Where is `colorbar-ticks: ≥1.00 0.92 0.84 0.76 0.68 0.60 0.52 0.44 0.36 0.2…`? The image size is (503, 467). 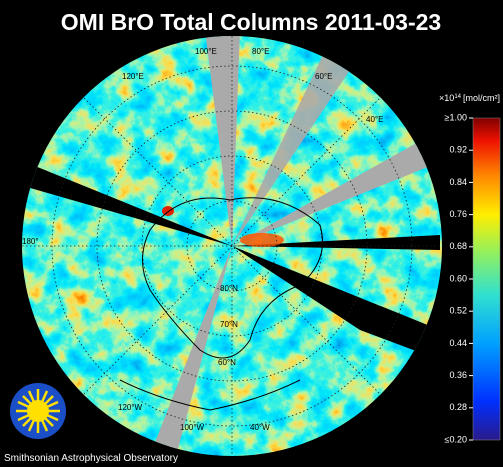 colorbar-ticks: ≥1.00 0.92 0.84 0.76 0.68 0.60 0.52 0.44 0.36 0.2… is located at coordinates (459, 278).